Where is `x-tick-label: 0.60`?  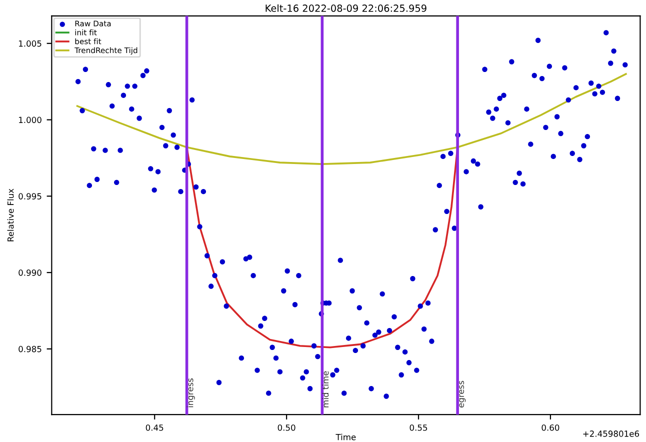 x-tick-label: 0.60 is located at coordinates (551, 427).